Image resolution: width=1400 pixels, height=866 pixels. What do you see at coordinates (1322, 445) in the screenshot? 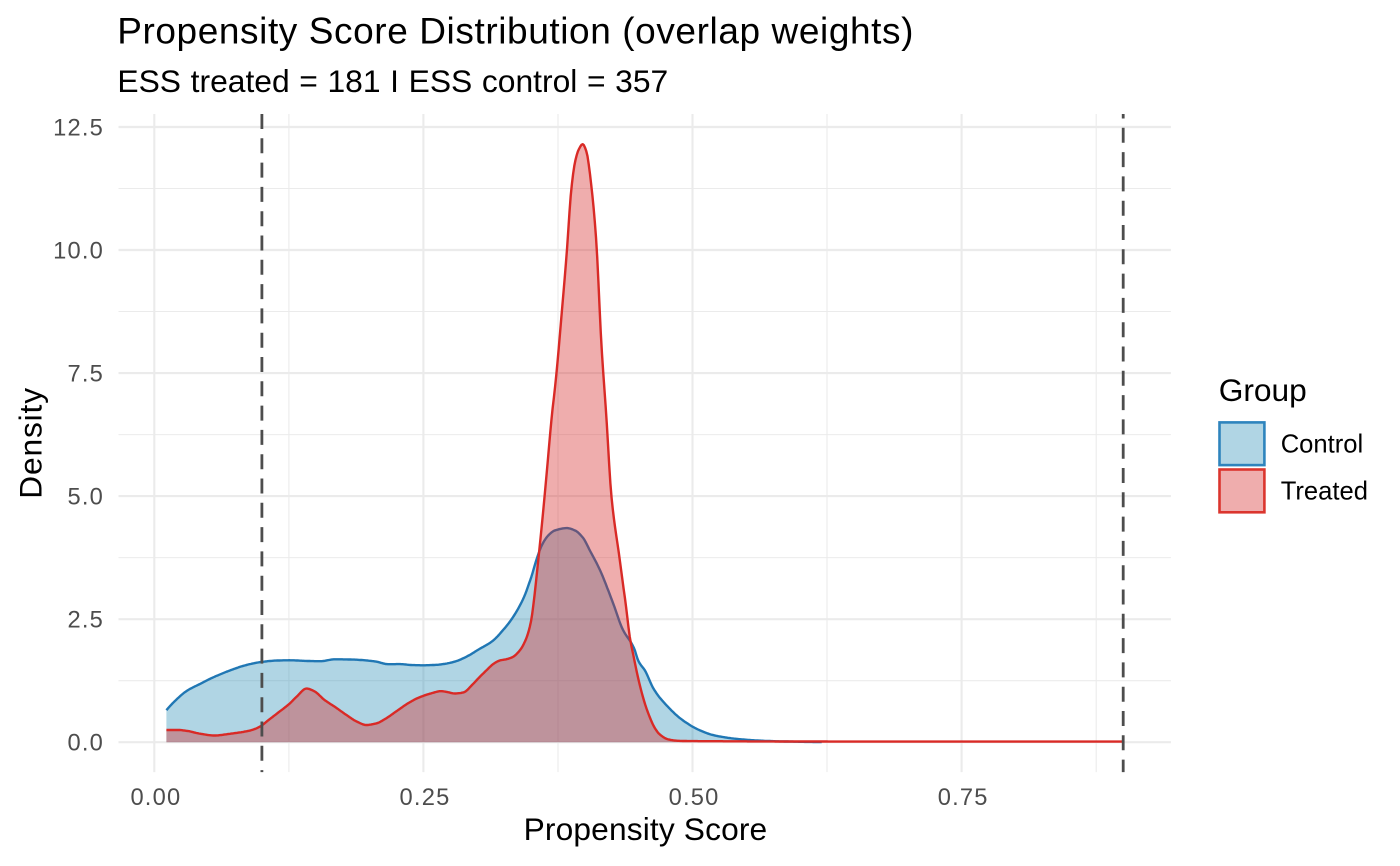
I see `svg-text: Control` at bounding box center [1322, 445].